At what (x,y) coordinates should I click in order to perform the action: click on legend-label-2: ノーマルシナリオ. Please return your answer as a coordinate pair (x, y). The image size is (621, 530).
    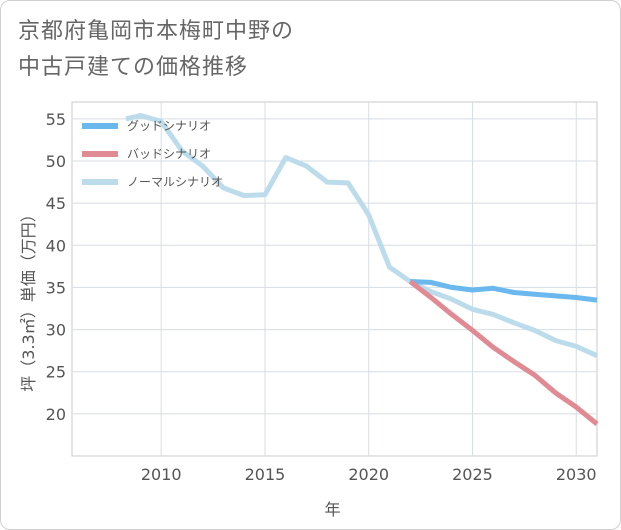
    Looking at the image, I should click on (175, 182).